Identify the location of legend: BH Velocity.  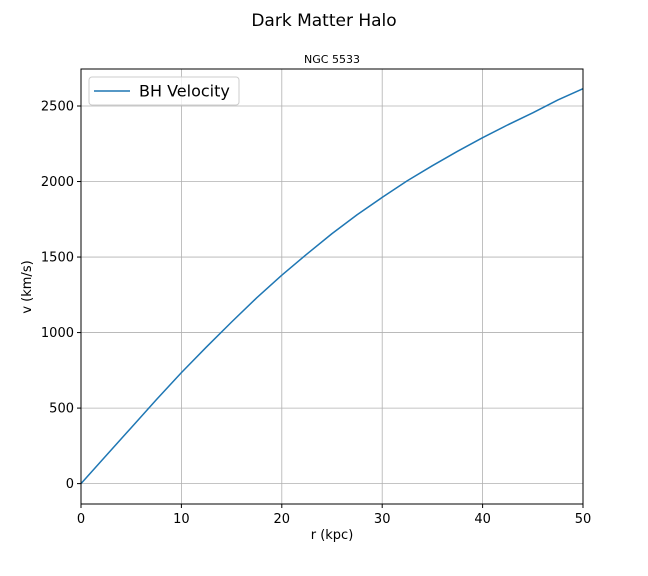
(164, 91).